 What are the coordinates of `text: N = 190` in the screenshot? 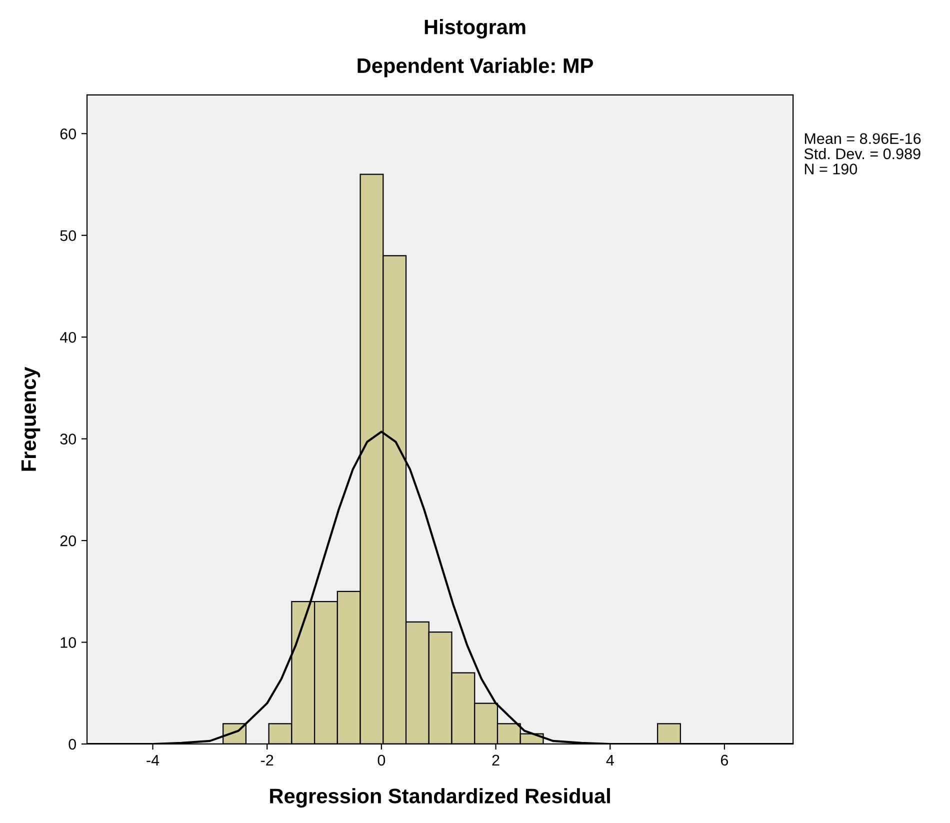 It's located at (831, 169).